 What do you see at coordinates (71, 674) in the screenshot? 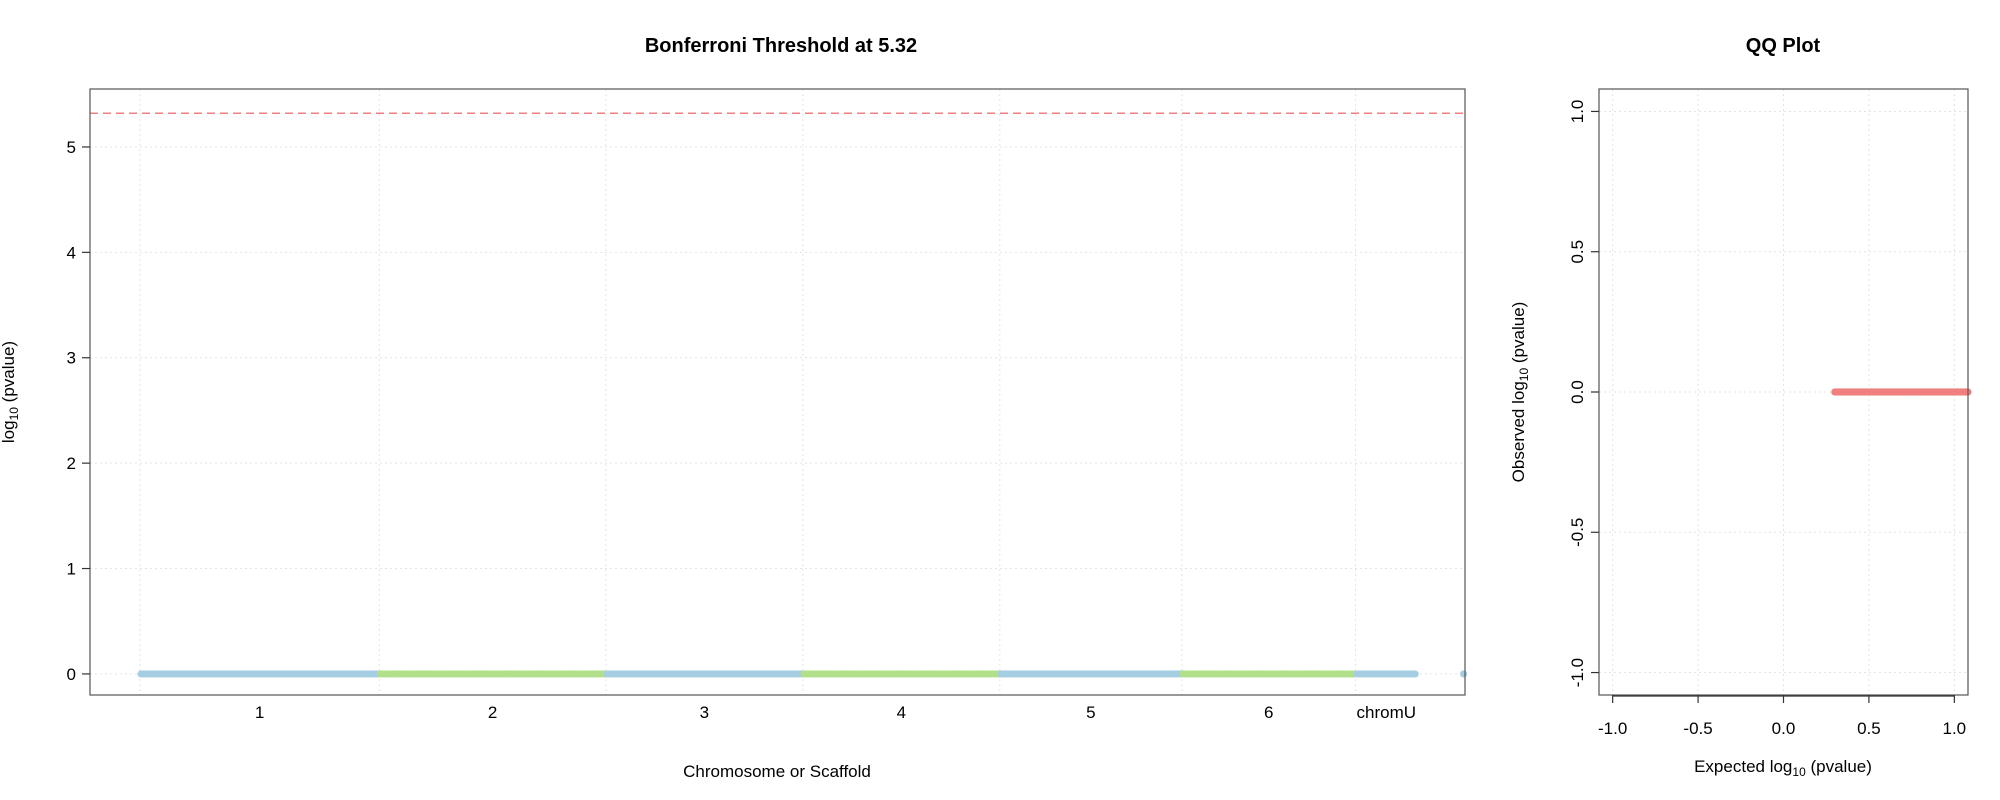
I see `manhattan-y-tick-label: 0` at bounding box center [71, 674].